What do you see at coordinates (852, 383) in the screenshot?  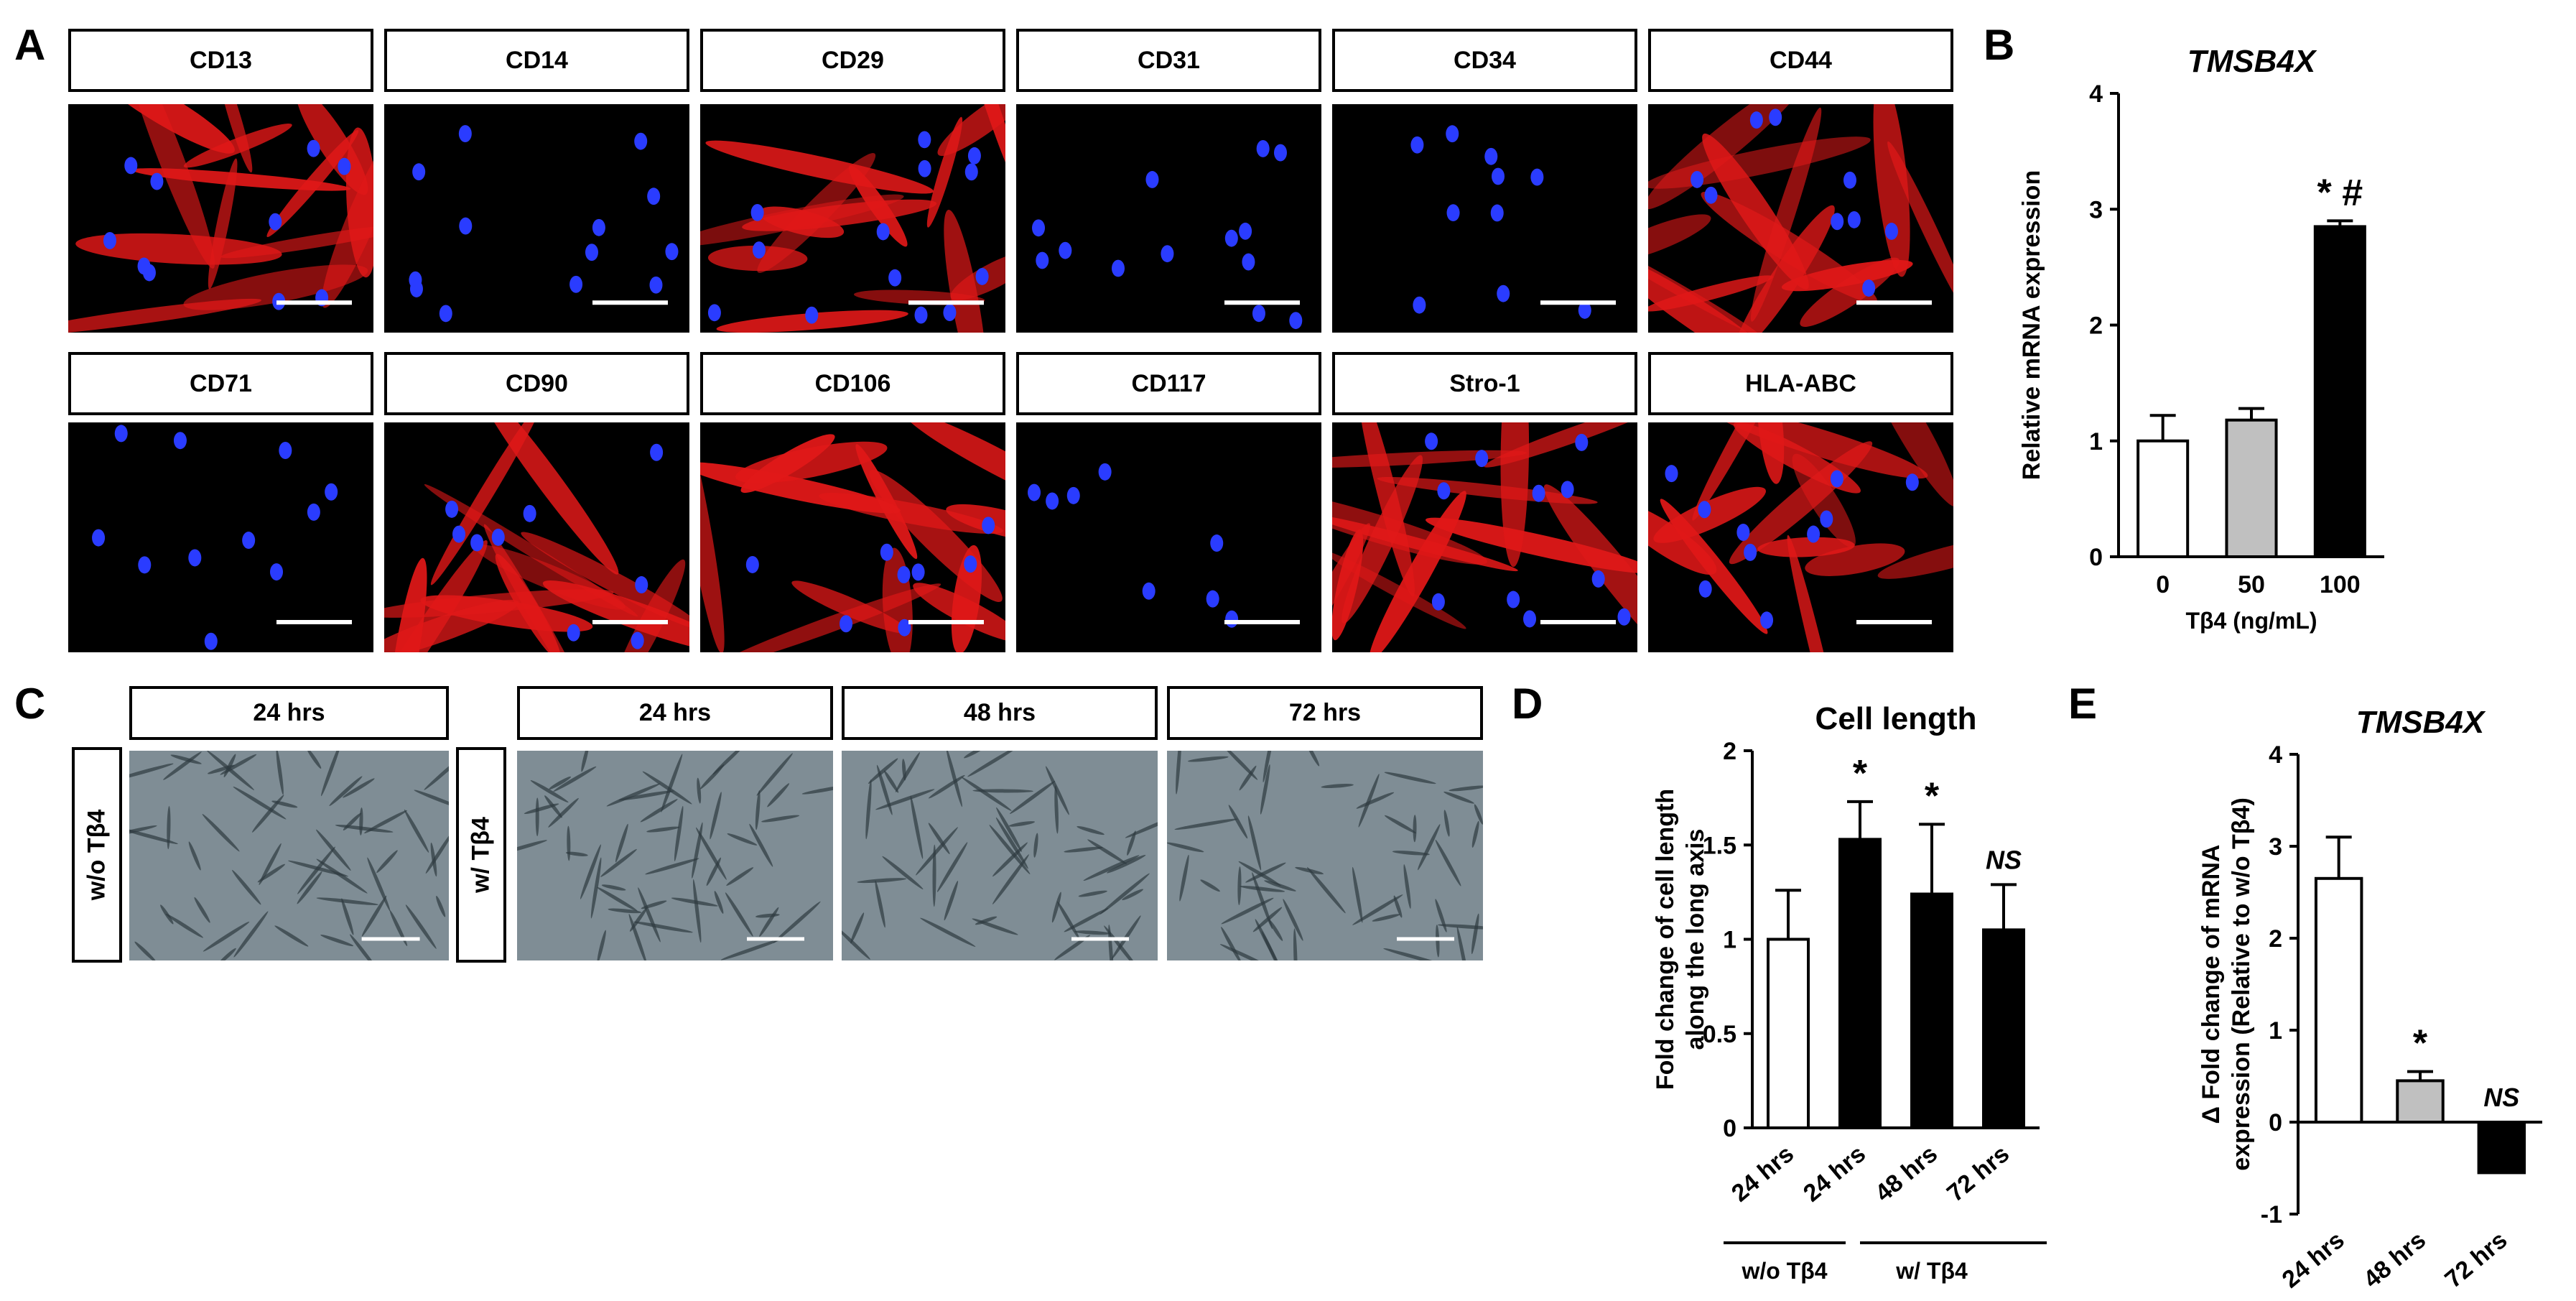 I see `marker-label-cd106: CD106` at bounding box center [852, 383].